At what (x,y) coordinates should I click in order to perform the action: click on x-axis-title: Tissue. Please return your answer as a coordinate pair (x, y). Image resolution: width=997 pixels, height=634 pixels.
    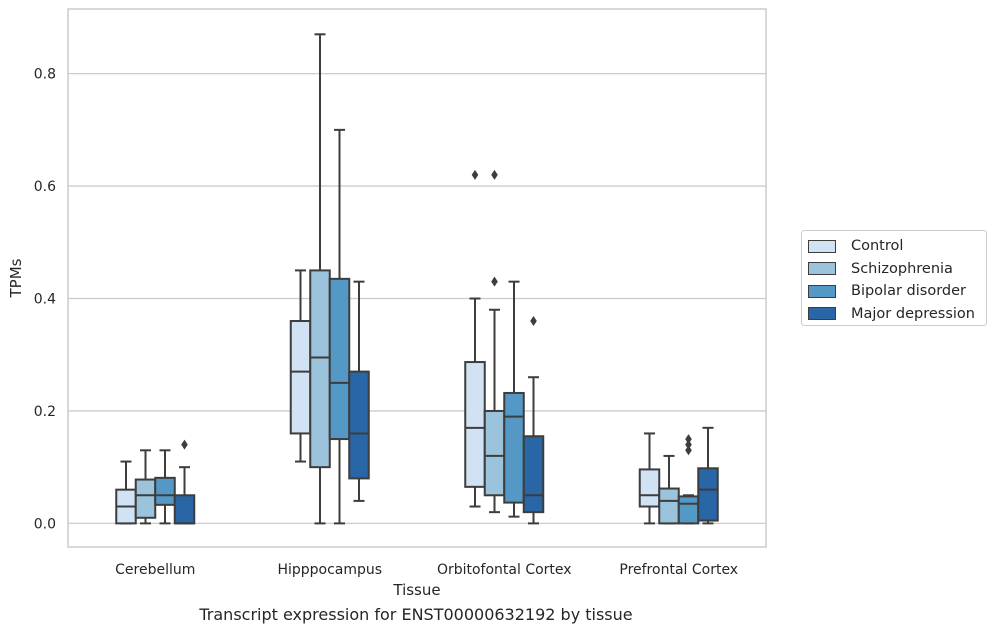
    Looking at the image, I should click on (416, 590).